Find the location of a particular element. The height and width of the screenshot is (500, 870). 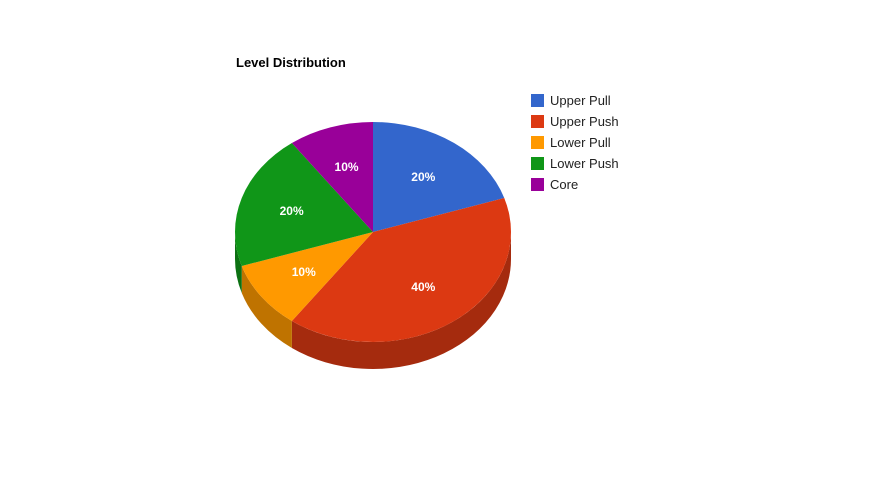

legend-label: Upper Push is located at coordinates (584, 121).